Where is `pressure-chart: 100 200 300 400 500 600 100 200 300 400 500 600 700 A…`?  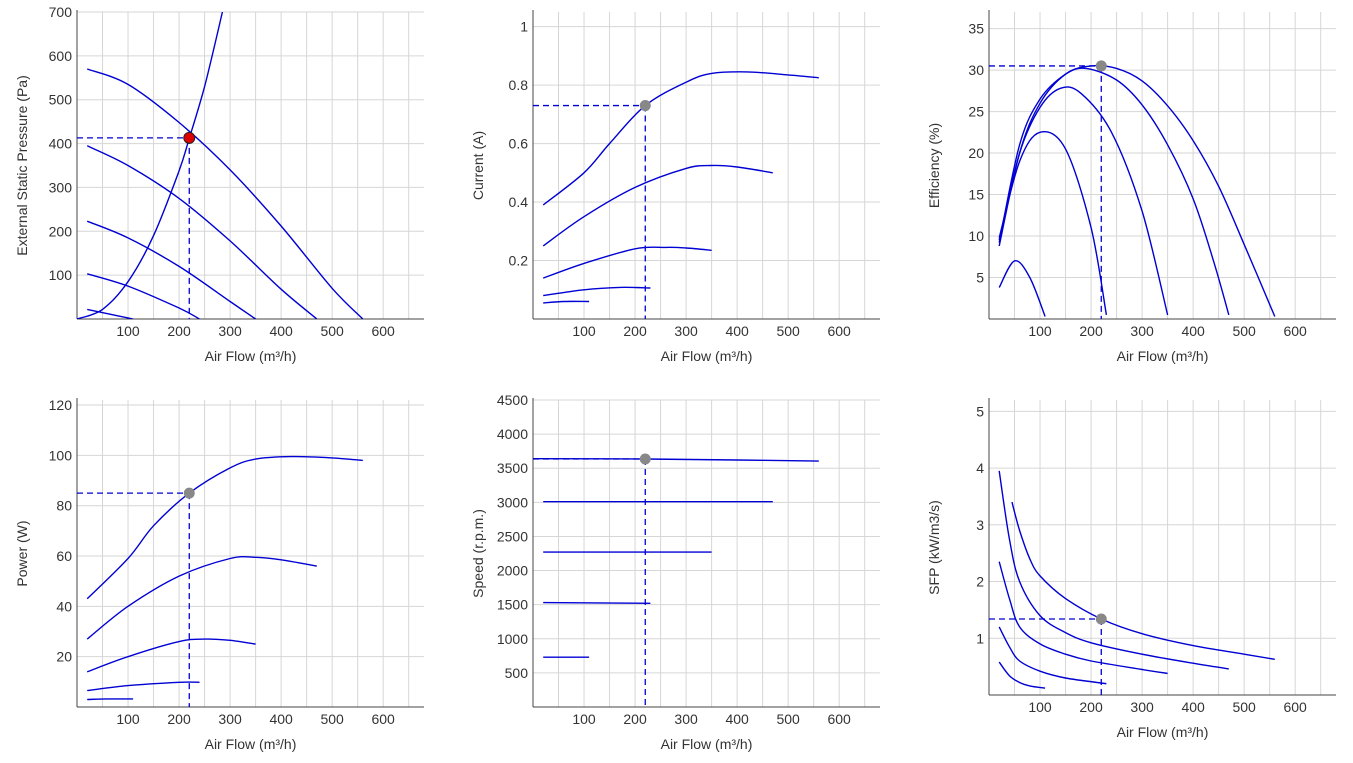
pressure-chart: 100 200 300 400 500 600 100 200 300 400 500 600 700 A… is located at coordinates (219, 184).